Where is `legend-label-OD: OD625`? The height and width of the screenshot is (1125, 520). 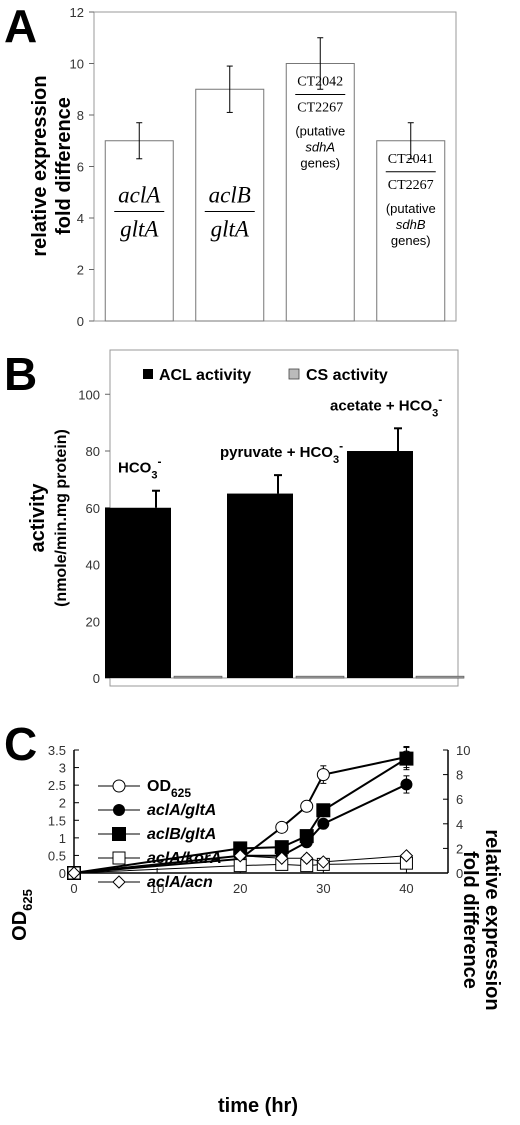 legend-label-OD: OD625 is located at coordinates (169, 789).